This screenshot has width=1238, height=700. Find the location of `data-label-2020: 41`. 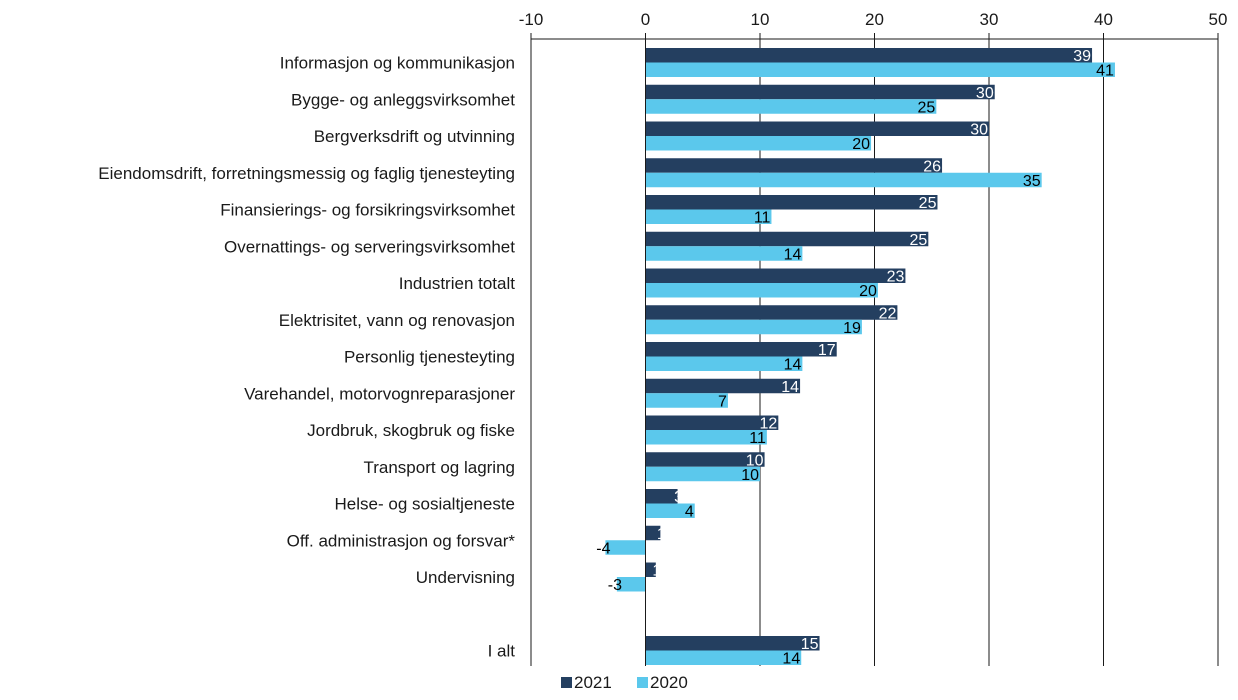

data-label-2020: 41 is located at coordinates (1105, 71).